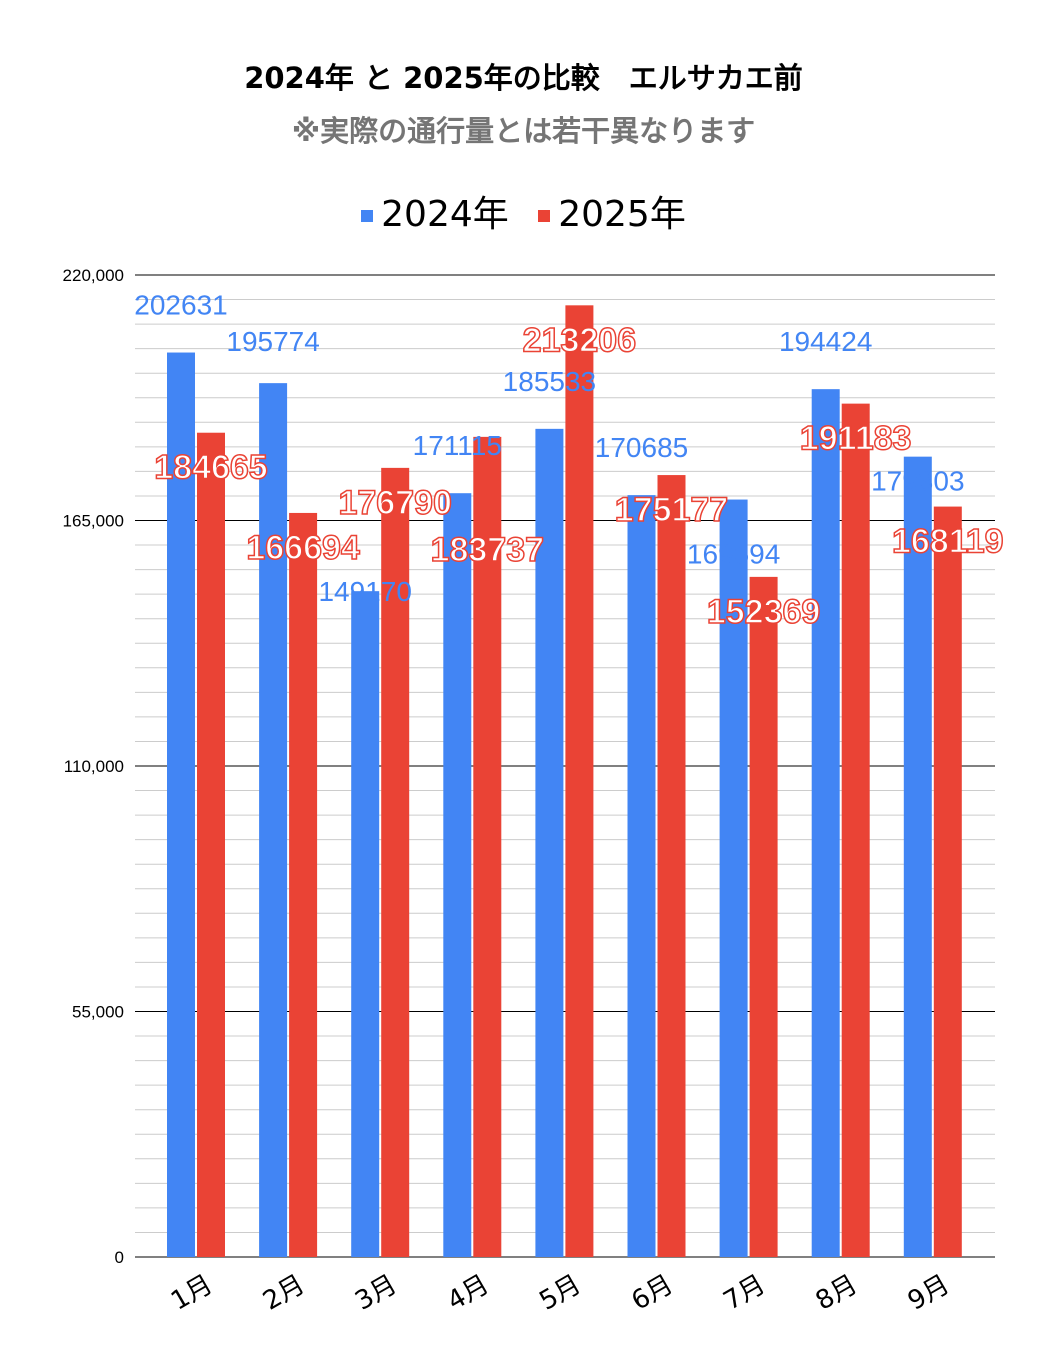 This screenshot has width=1047, height=1364. I want to click on legend-label: 2024年, so click(445, 214).